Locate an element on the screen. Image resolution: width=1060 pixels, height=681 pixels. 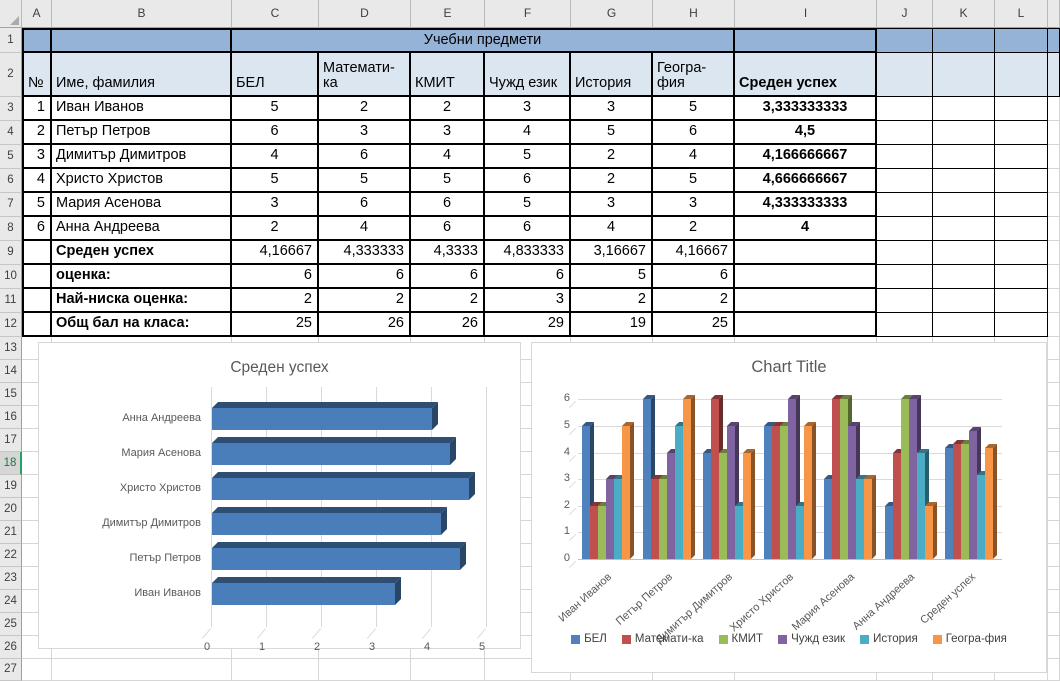
row-header-3: 3 is located at coordinates (11, 109).